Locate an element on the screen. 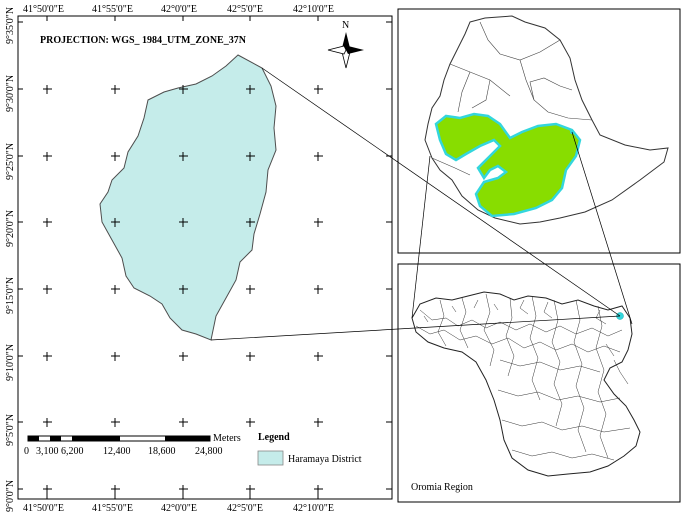  bottom-tick-label: 41°50'0"E is located at coordinates (43, 508).